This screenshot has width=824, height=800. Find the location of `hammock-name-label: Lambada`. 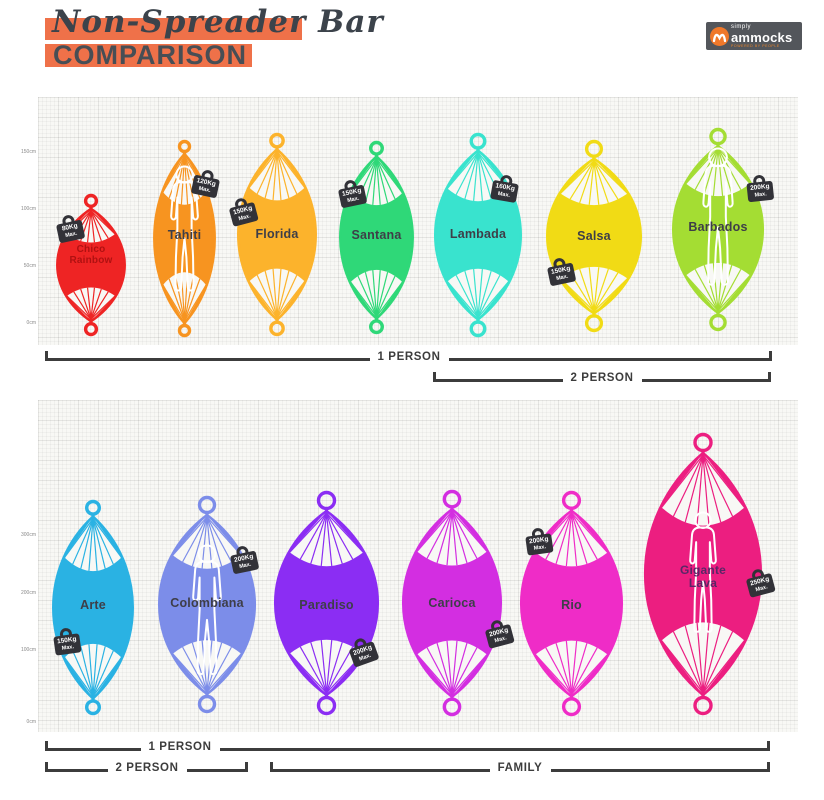

hammock-name-label: Lambada is located at coordinates (478, 234).